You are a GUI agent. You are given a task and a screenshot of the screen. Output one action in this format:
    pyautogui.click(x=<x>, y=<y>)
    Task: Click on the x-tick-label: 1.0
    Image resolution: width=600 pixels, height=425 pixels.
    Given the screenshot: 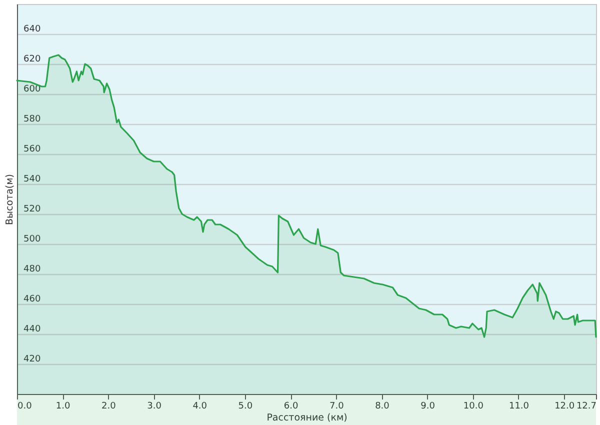 What is the action you would take?
    pyautogui.click(x=63, y=407)
    